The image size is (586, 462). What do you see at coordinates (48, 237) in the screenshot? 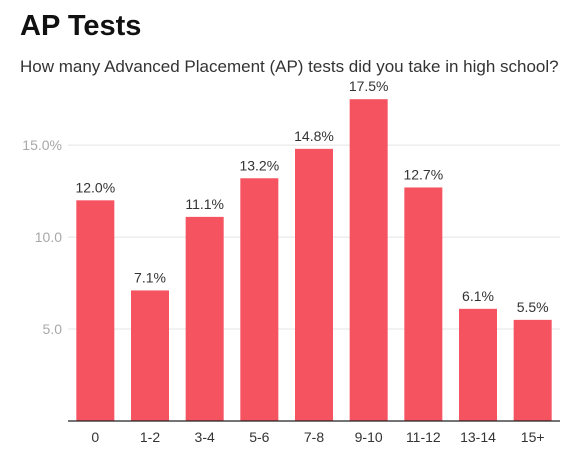
I see `y-tick-label: 10.0` at bounding box center [48, 237].